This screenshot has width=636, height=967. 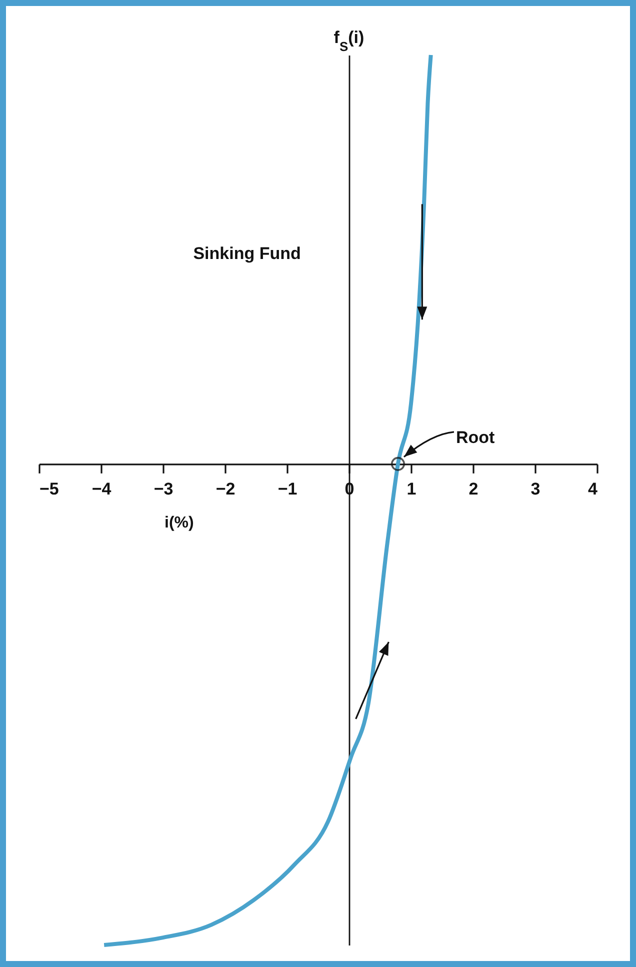 What do you see at coordinates (411, 488) in the screenshot?
I see `x-tick-label: 1` at bounding box center [411, 488].